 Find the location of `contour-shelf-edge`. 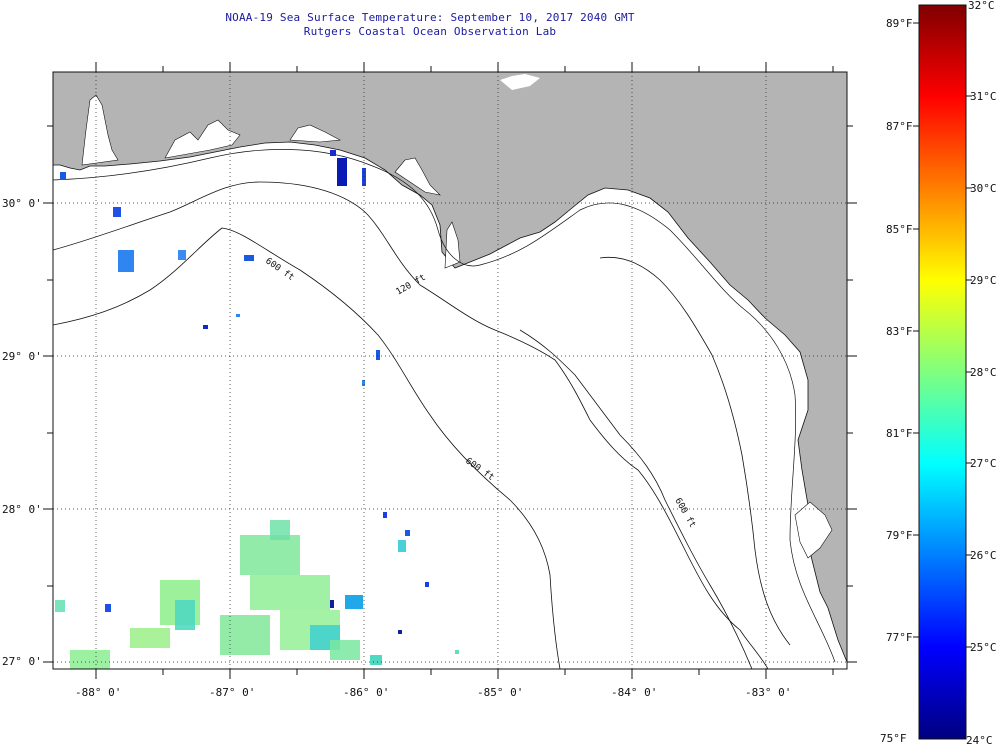

contour-shelf-edge is located at coordinates (636, 499).